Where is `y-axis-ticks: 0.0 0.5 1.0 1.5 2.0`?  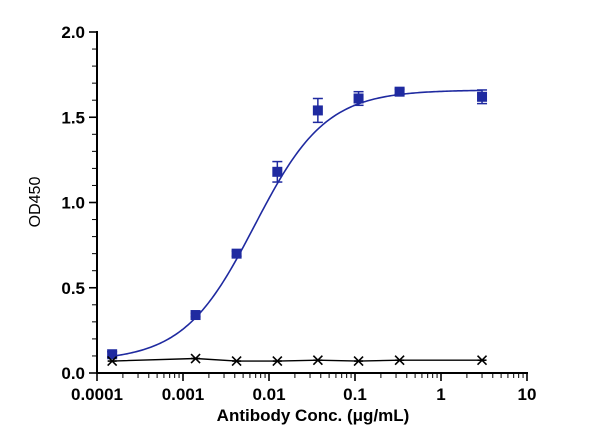 y-axis-ticks: 0.0 0.5 1.0 1.5 2.0 is located at coordinates (79, 203).